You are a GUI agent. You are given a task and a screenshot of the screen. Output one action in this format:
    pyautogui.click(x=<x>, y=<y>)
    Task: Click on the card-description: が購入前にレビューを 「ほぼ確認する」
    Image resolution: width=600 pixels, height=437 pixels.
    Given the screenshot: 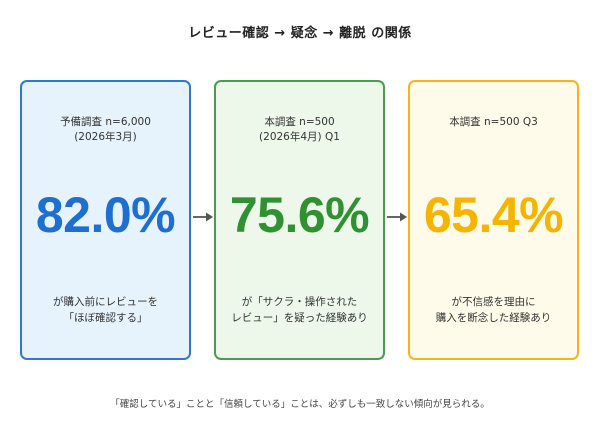 What is the action you would take?
    pyautogui.click(x=105, y=310)
    